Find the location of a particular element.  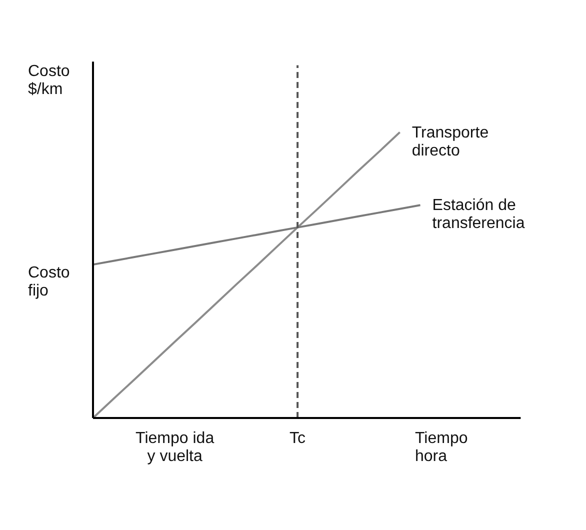

x-tick-label: Tc is located at coordinates (298, 438).